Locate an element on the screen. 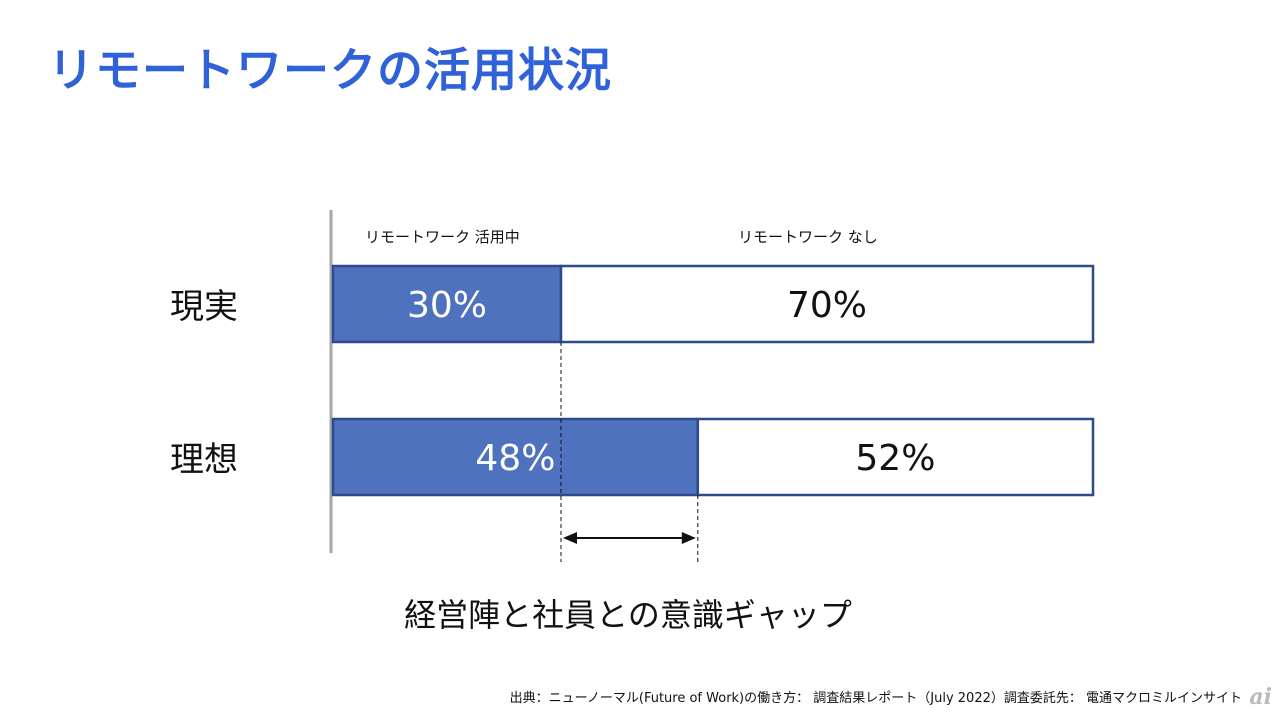 The width and height of the screenshot is (1280, 718). logo: ai is located at coordinates (1260, 697).